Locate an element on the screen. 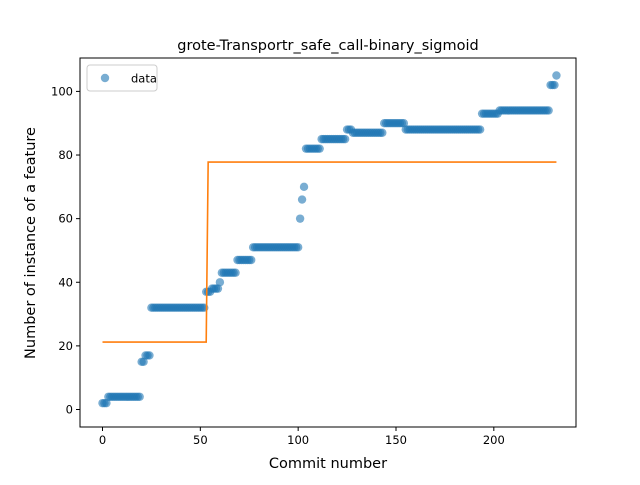  legend: data is located at coordinates (122, 78).